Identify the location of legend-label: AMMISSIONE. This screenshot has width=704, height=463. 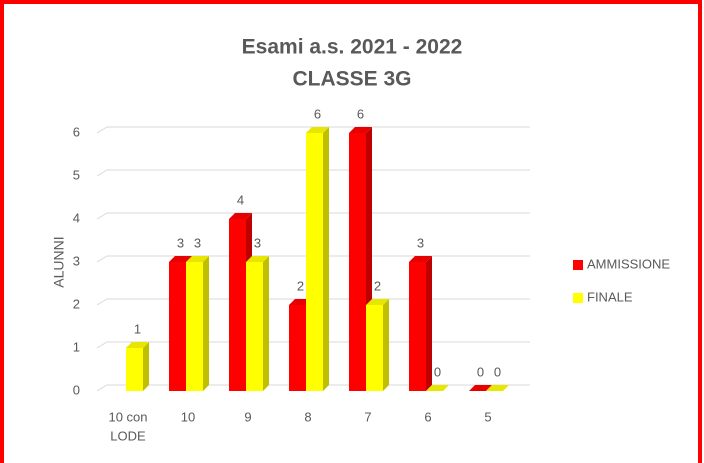
(628, 263).